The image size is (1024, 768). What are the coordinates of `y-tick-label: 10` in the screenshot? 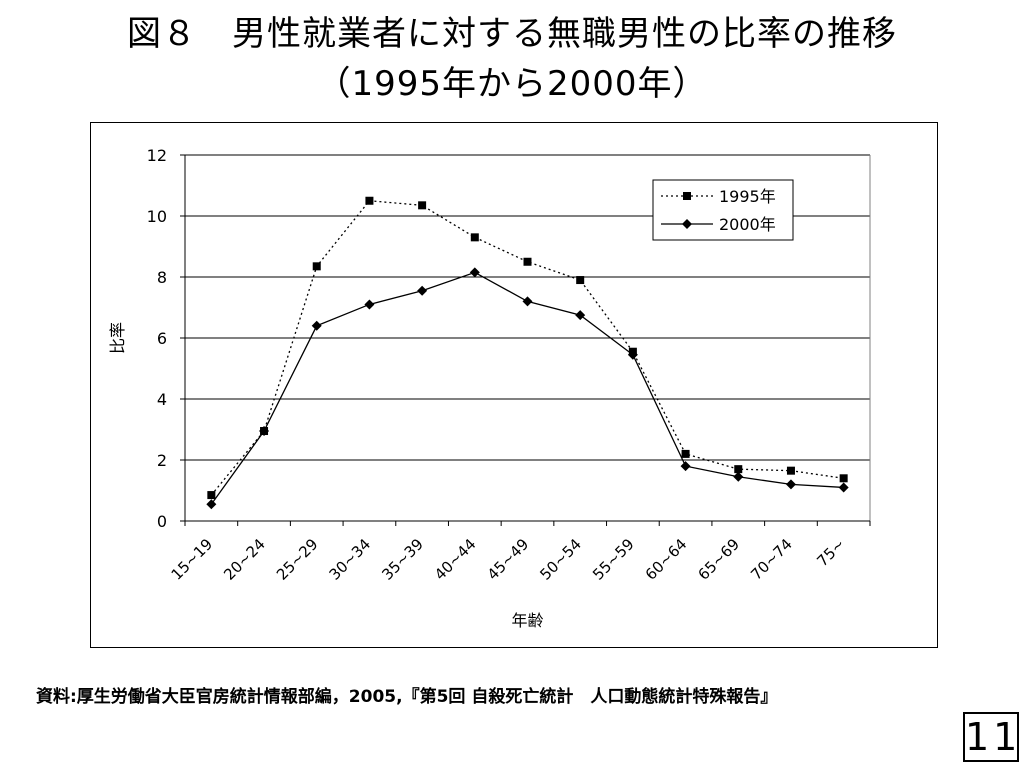 It's located at (157, 216).